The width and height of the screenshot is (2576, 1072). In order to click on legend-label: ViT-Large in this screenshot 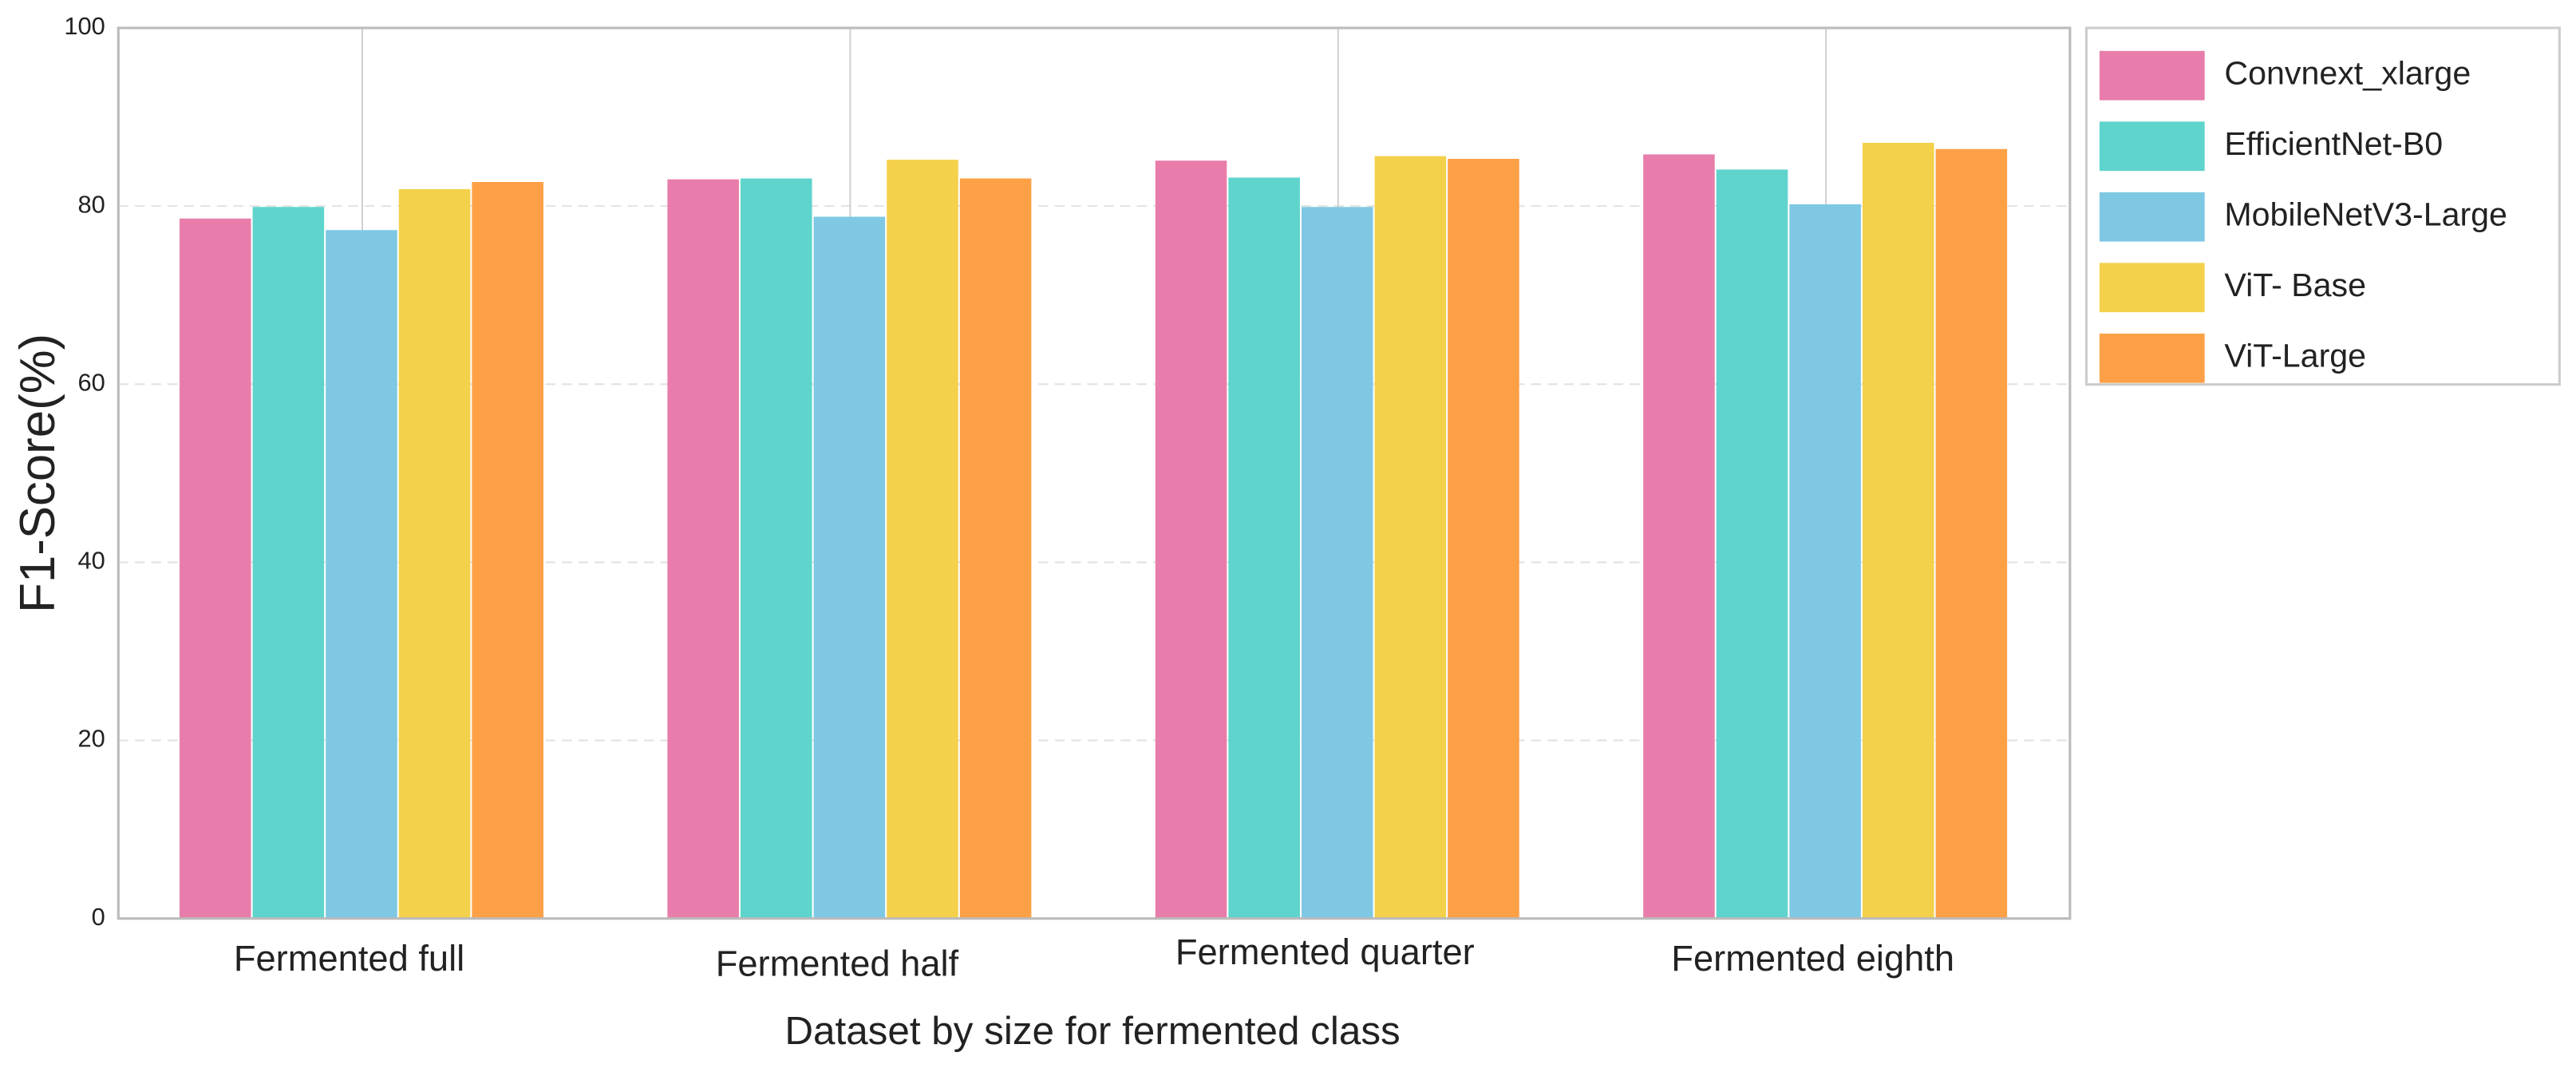, I will do `click(2295, 356)`.